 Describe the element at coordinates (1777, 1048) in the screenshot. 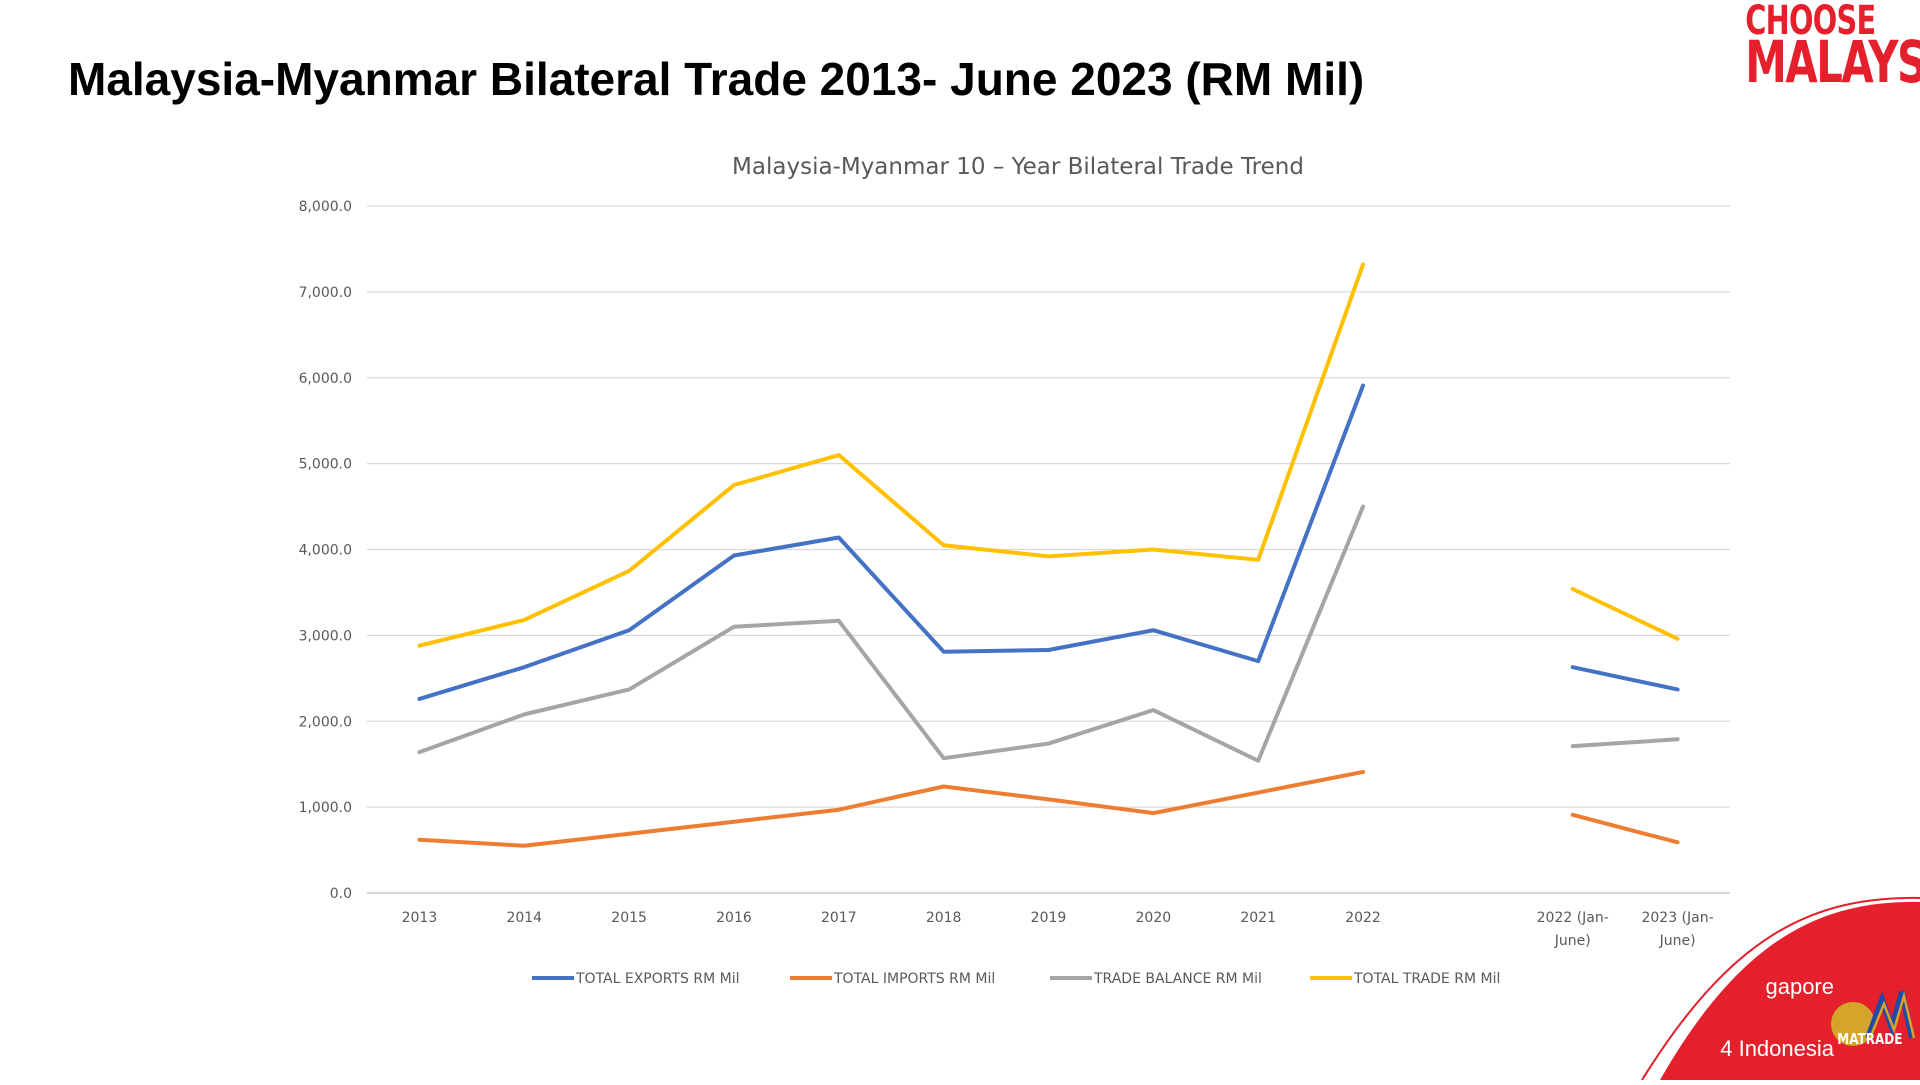

I see `corner-text-2: 4 Indonesia` at that location.